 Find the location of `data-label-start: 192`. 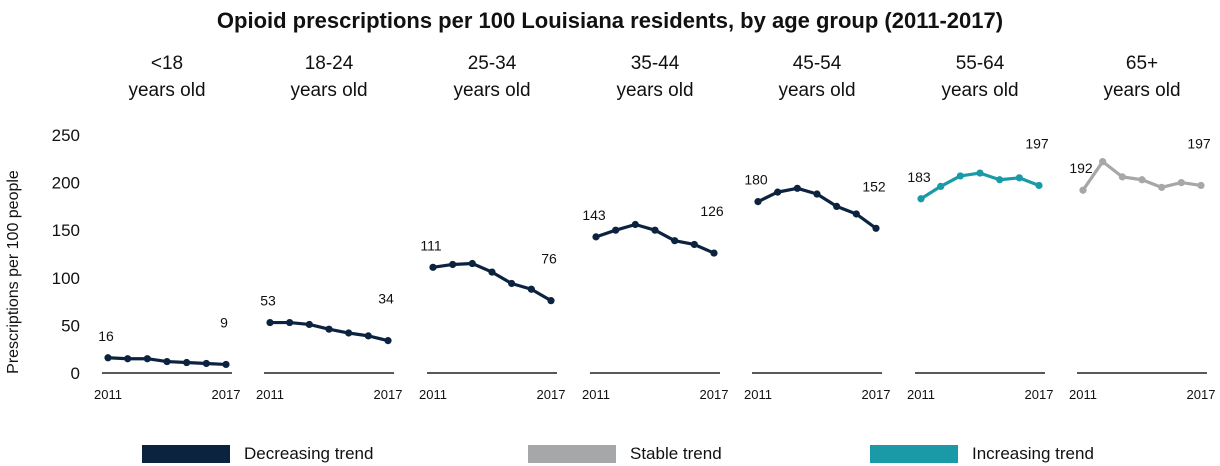

data-label-start: 192 is located at coordinates (1081, 168).